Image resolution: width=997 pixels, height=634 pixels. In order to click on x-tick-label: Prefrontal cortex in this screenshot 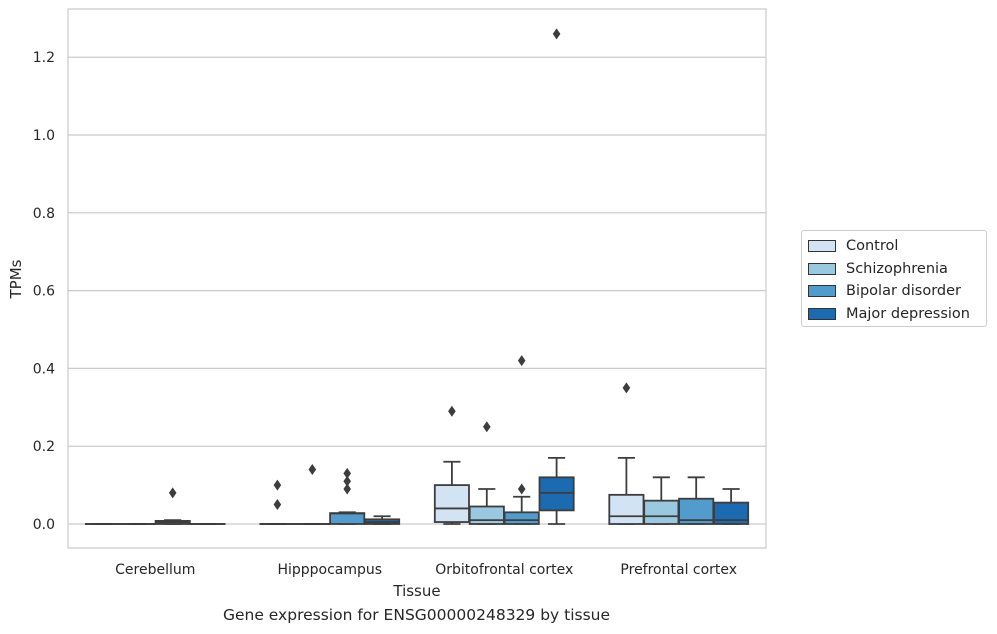, I will do `click(678, 570)`.